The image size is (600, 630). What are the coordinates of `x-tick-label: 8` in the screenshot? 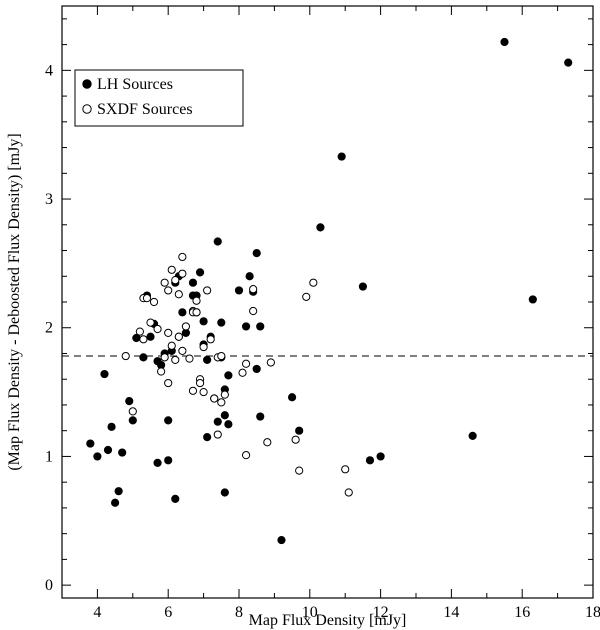 It's located at (239, 612).